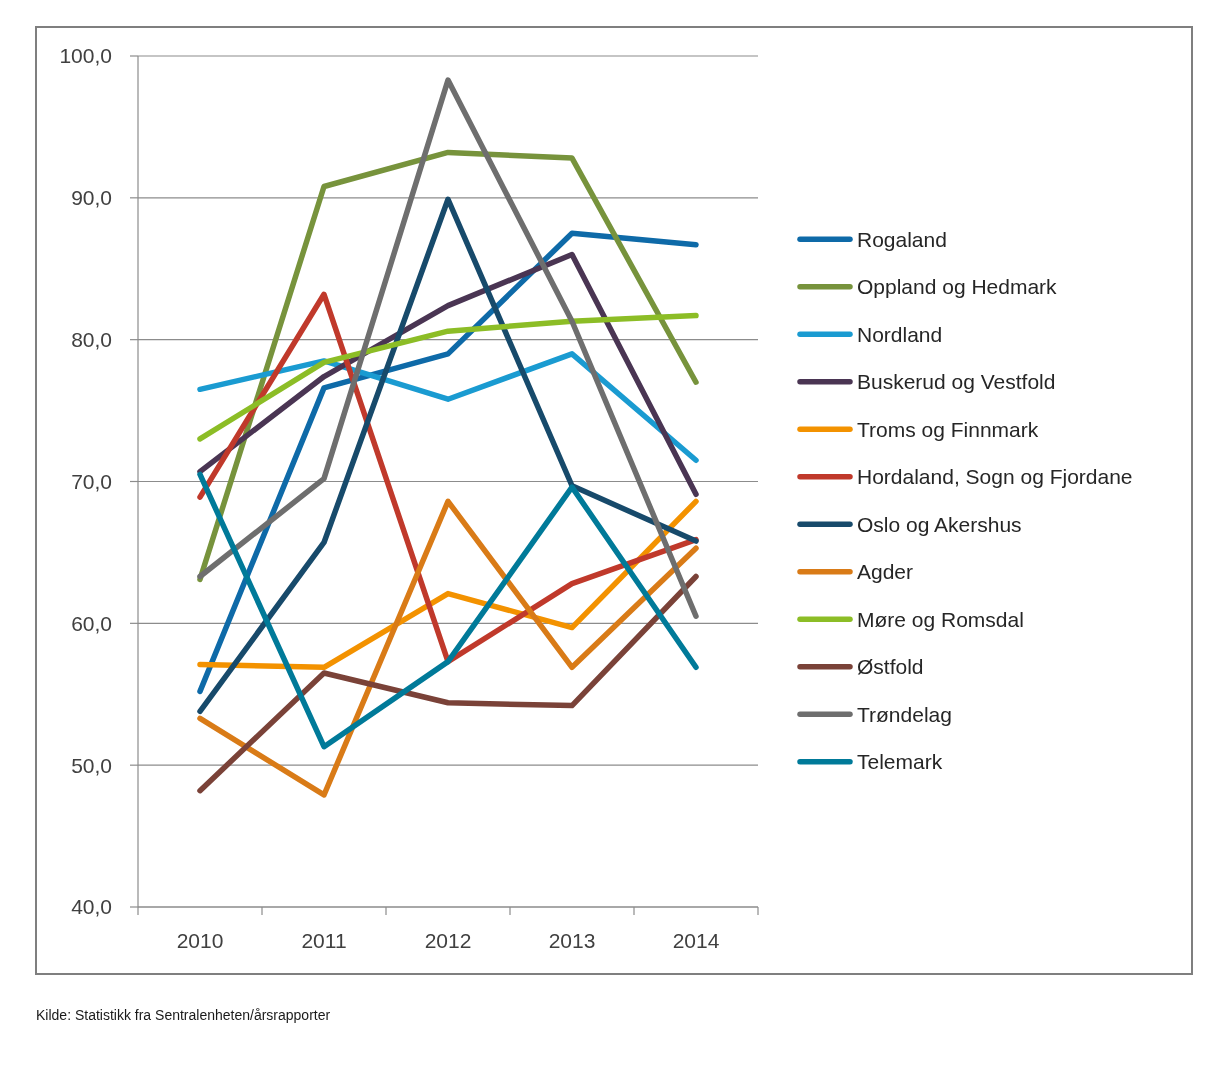  What do you see at coordinates (91, 907) in the screenshot?
I see `y-tick-label: 40,0` at bounding box center [91, 907].